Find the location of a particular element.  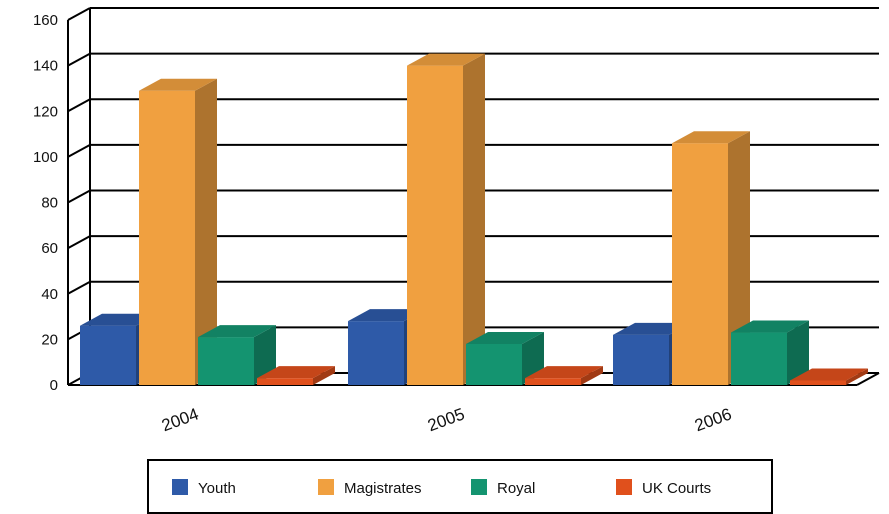

y-tick-label: 140 is located at coordinates (45, 66).